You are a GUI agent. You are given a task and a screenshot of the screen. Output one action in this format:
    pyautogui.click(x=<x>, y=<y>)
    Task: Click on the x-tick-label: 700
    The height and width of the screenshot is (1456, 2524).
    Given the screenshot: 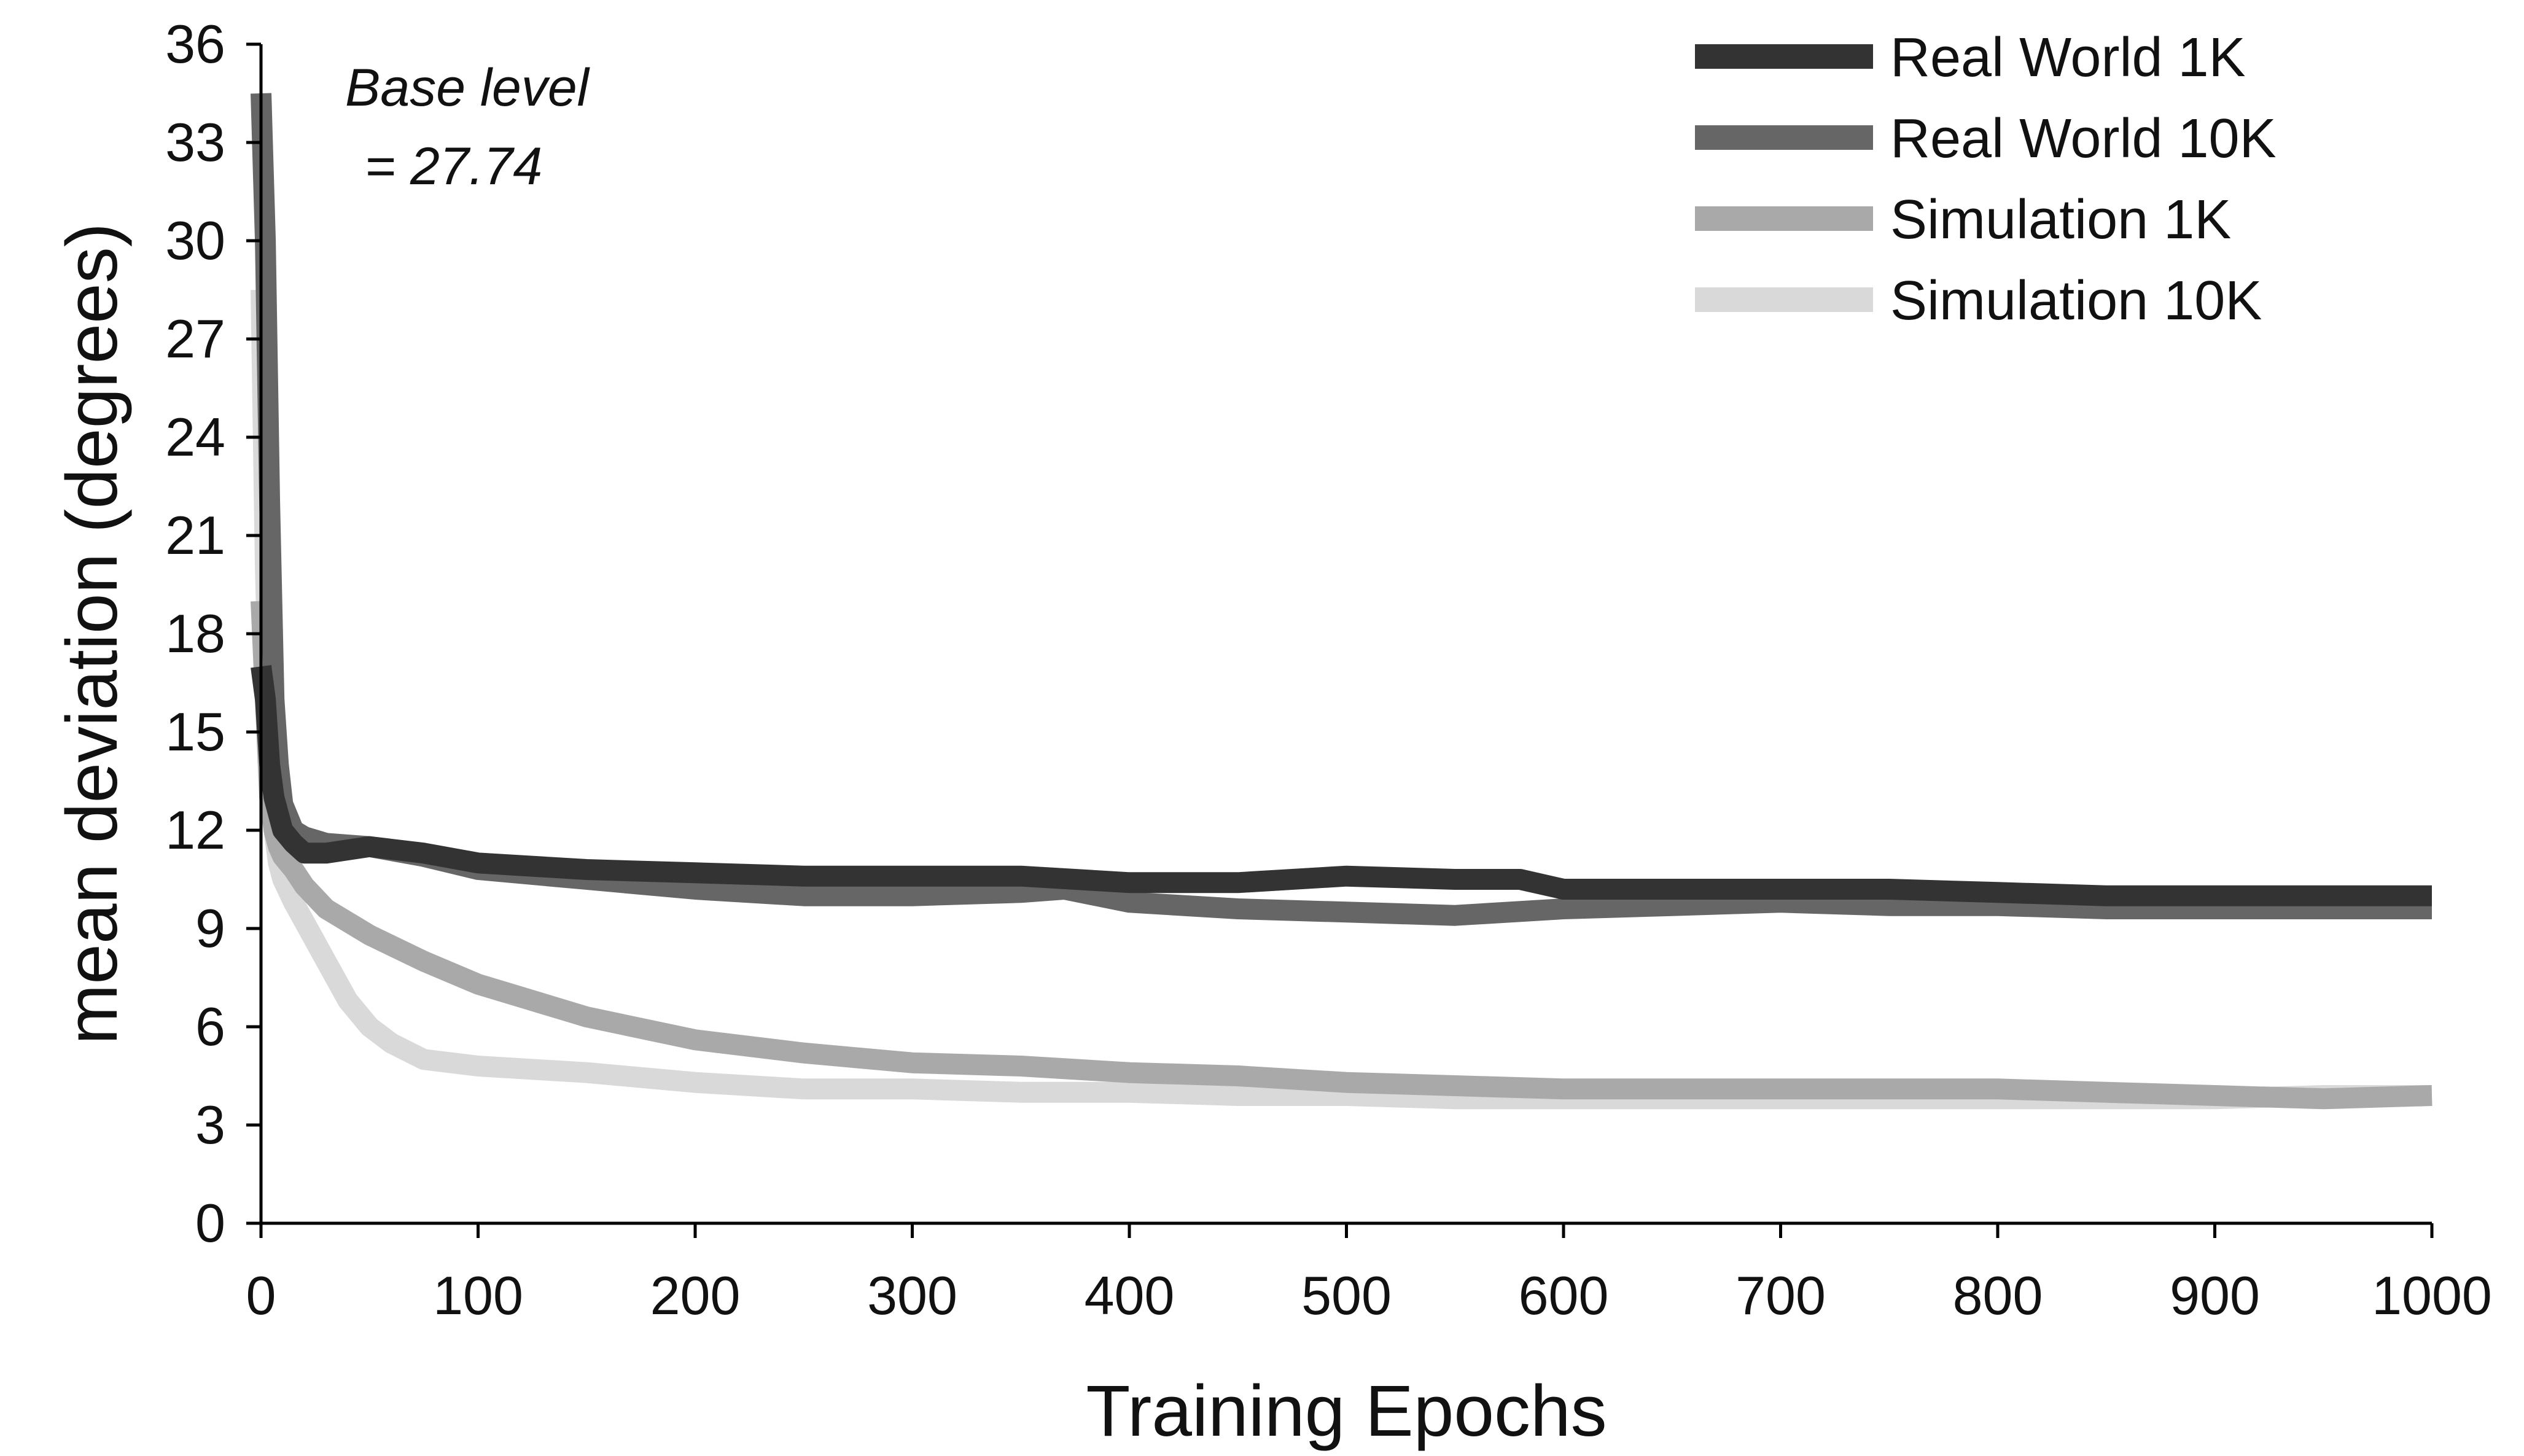 What is the action you would take?
    pyautogui.click(x=1780, y=1295)
    